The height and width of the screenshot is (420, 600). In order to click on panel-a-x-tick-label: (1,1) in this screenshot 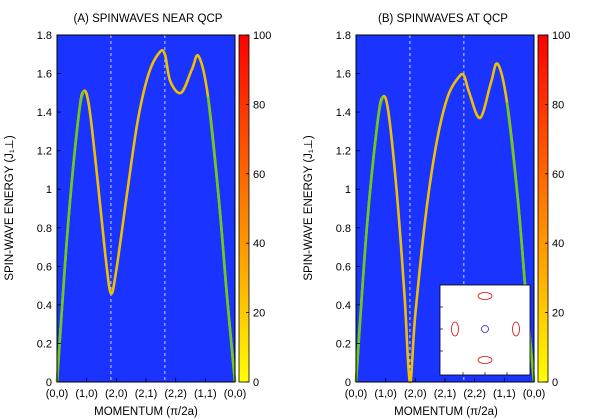, I will do `click(205, 394)`.